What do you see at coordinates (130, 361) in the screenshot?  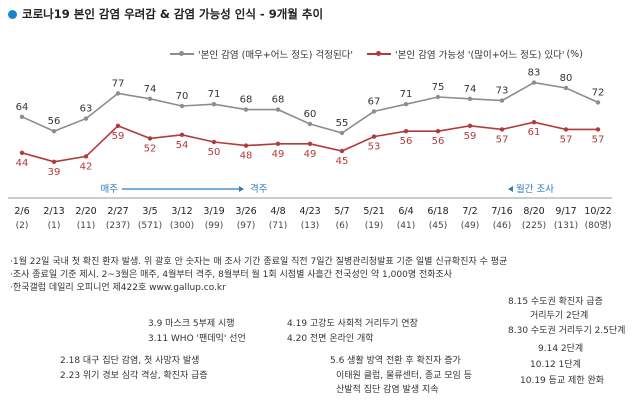 I see `event-0218: 2.18 대구 집단 감염, 첫 사망자 발생` at bounding box center [130, 361].